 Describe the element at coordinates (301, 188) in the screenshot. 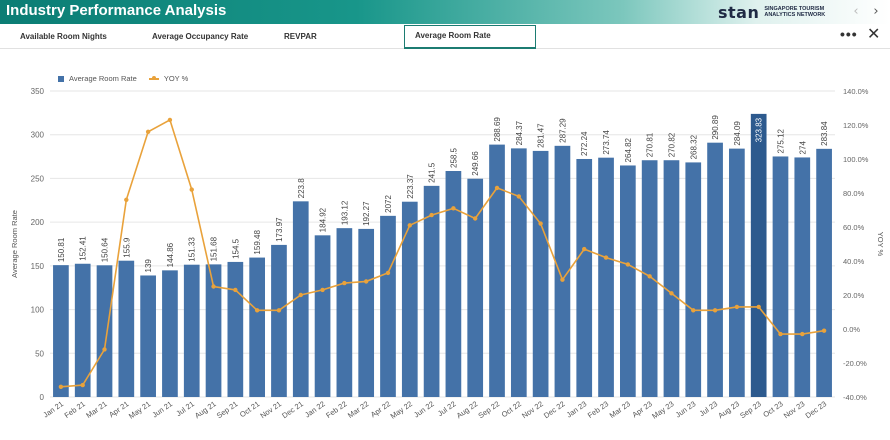

I see `bar-value-label: 223.8` at that location.